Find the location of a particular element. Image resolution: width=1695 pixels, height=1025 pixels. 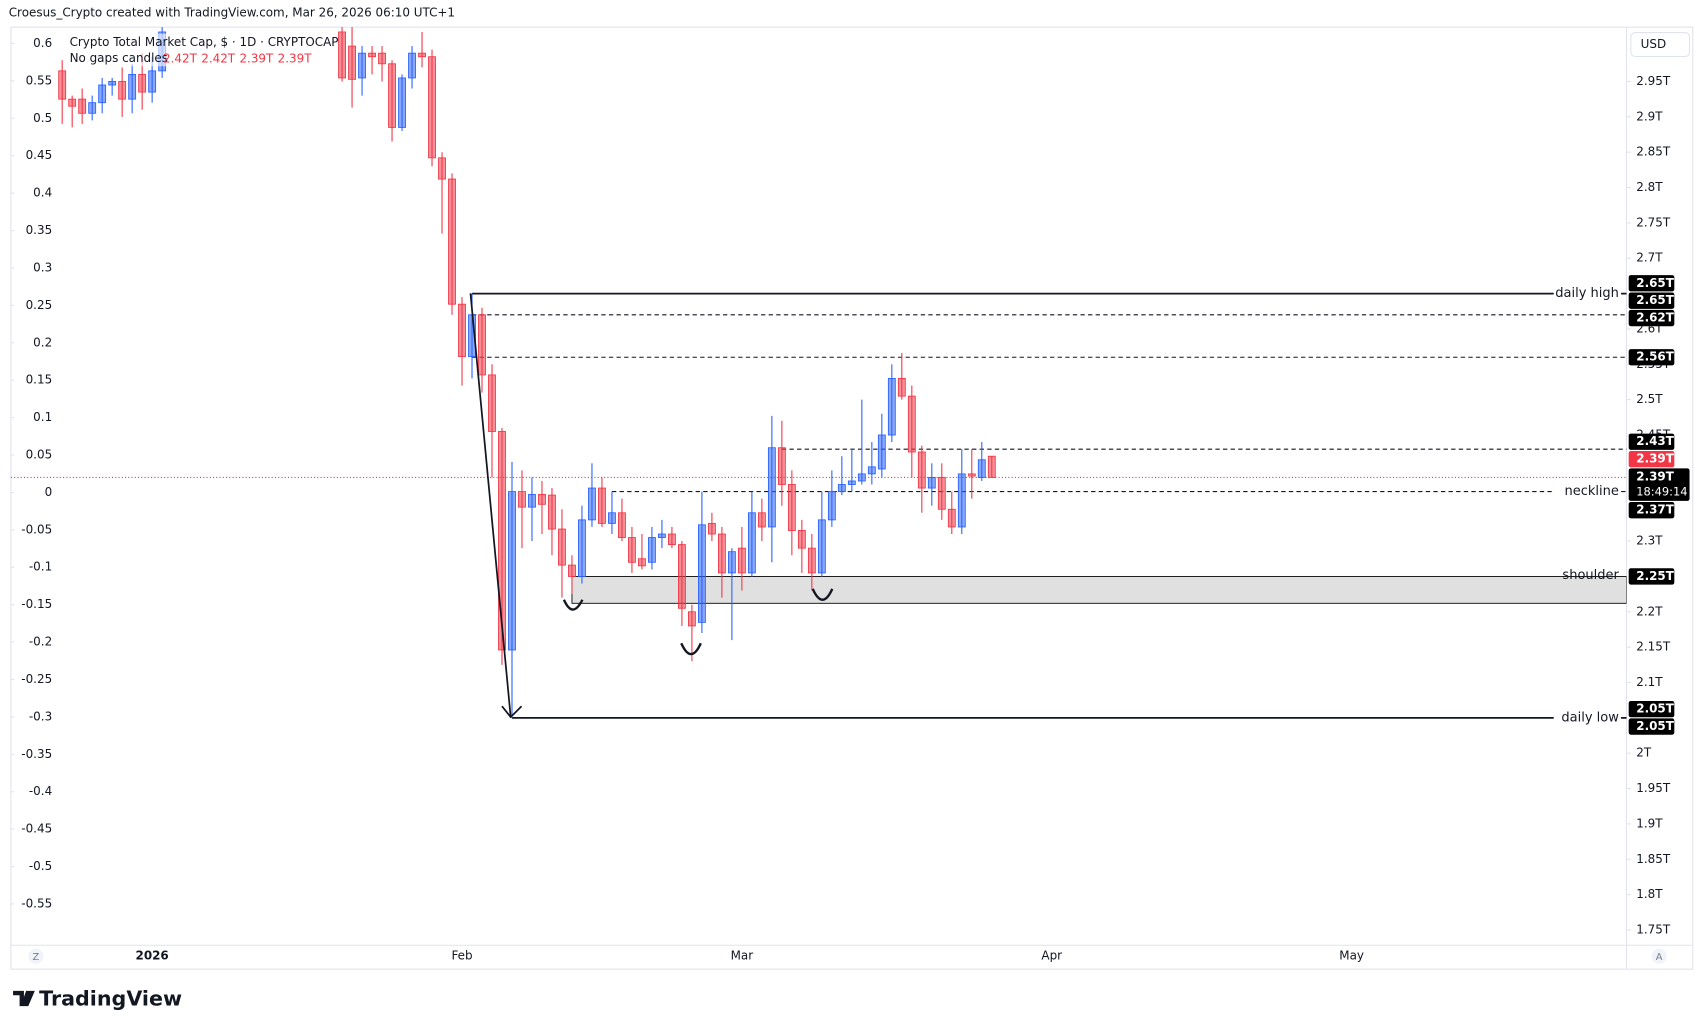

y2-tick-label: 0.4 is located at coordinates (42, 193).